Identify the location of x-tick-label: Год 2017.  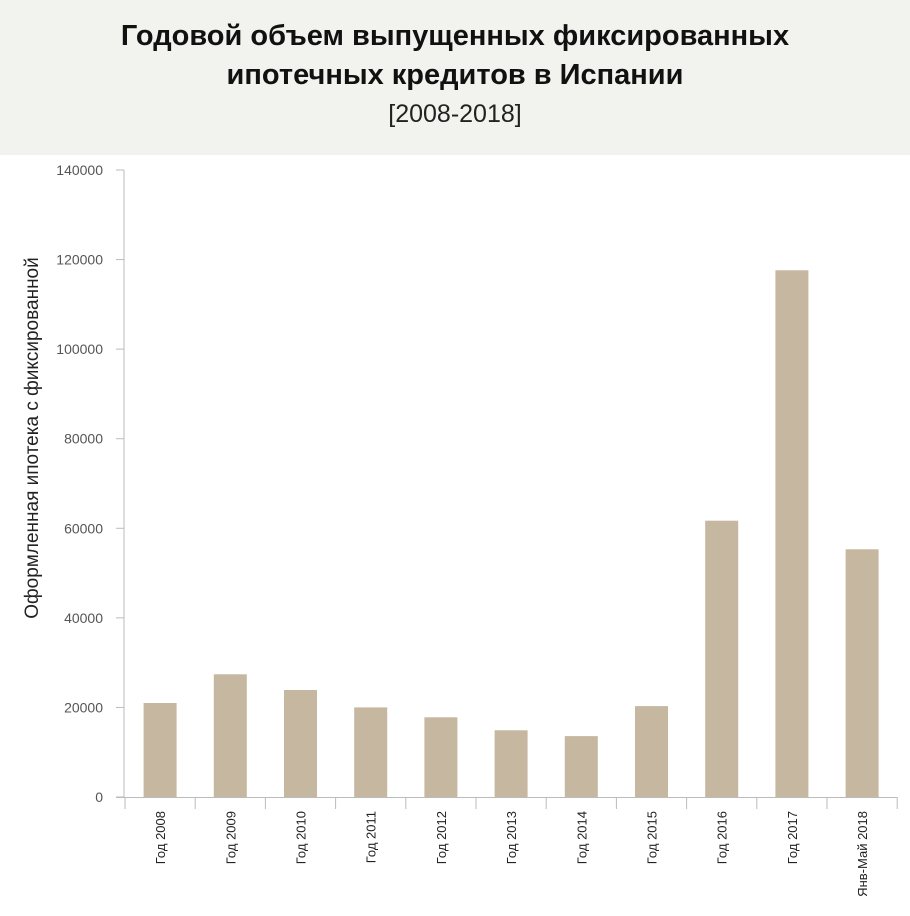
(792, 837).